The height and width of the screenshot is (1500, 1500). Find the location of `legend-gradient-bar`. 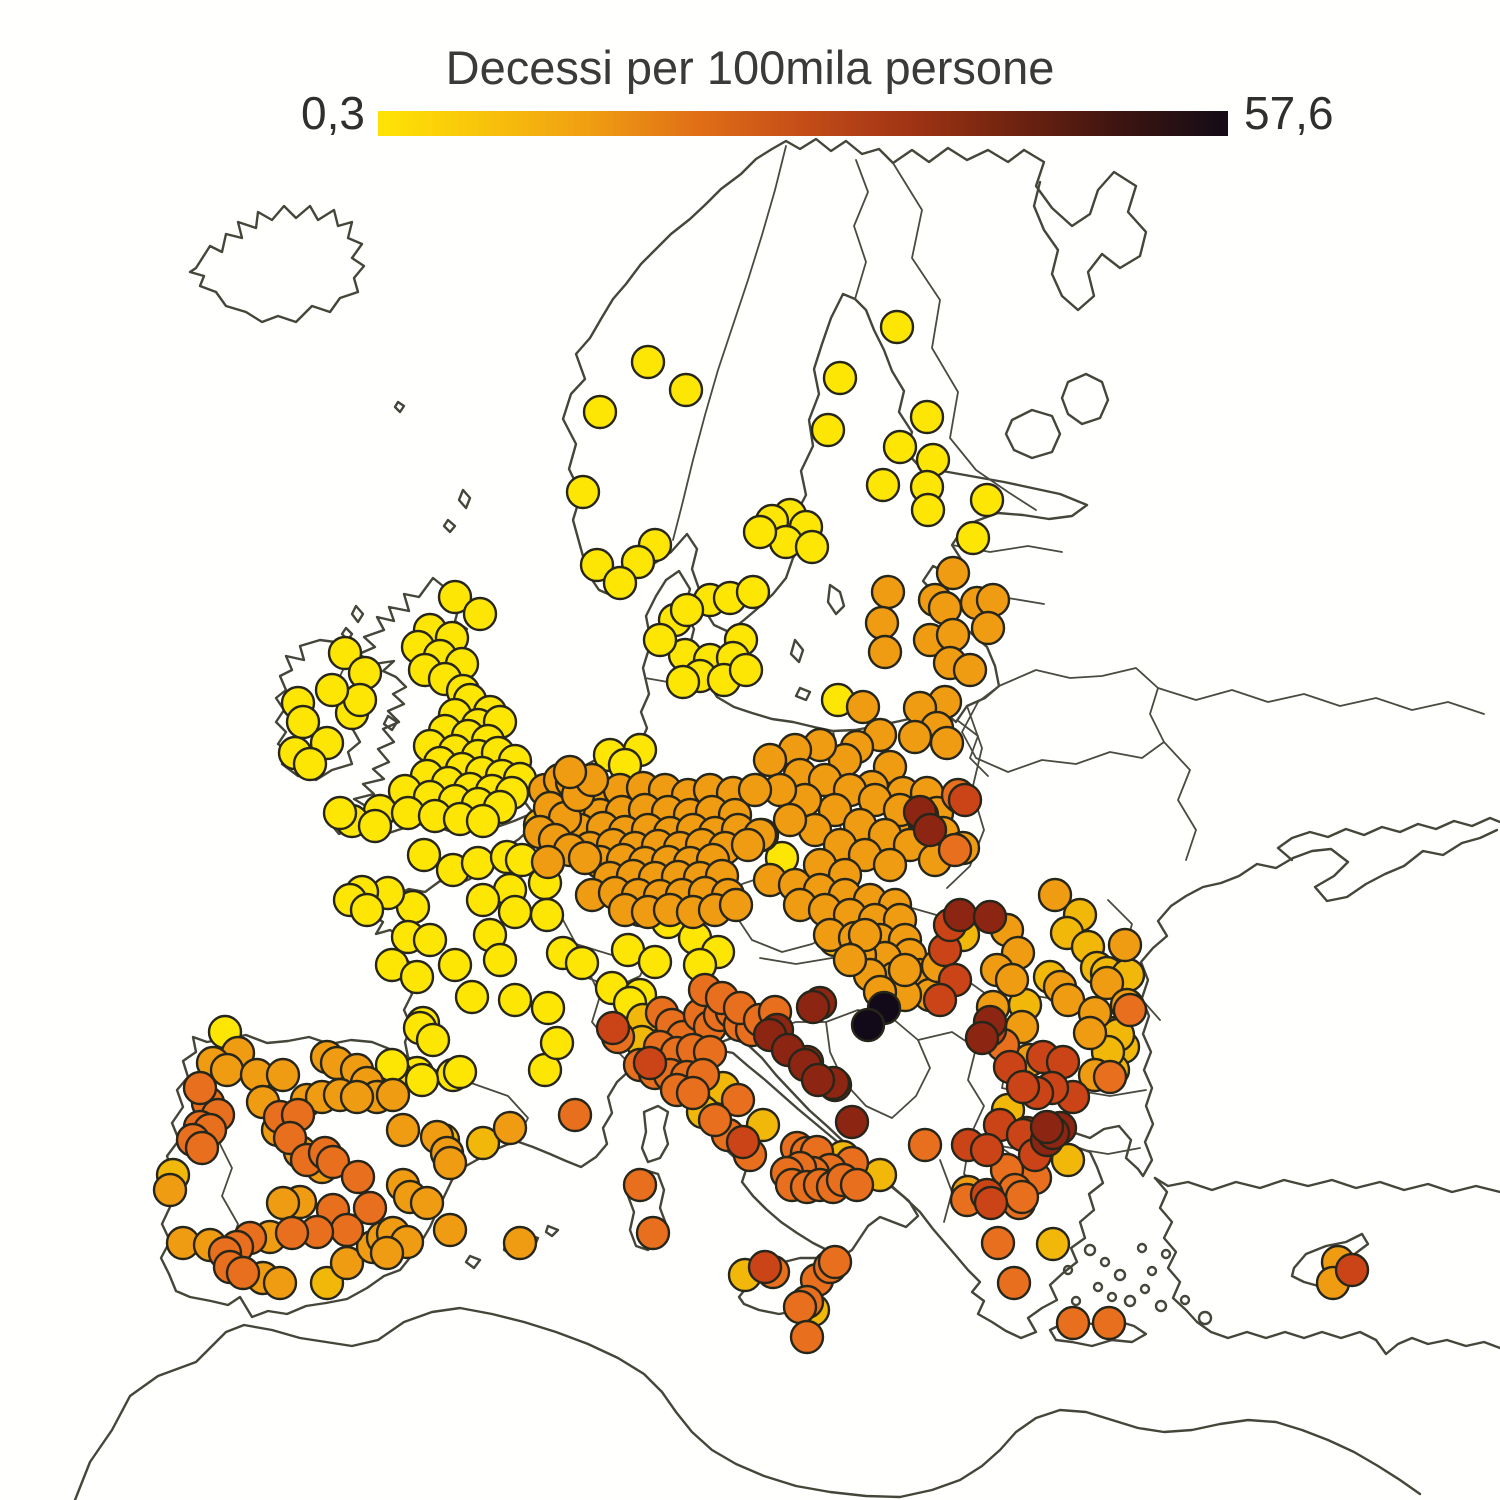

legend-gradient-bar is located at coordinates (803, 123).